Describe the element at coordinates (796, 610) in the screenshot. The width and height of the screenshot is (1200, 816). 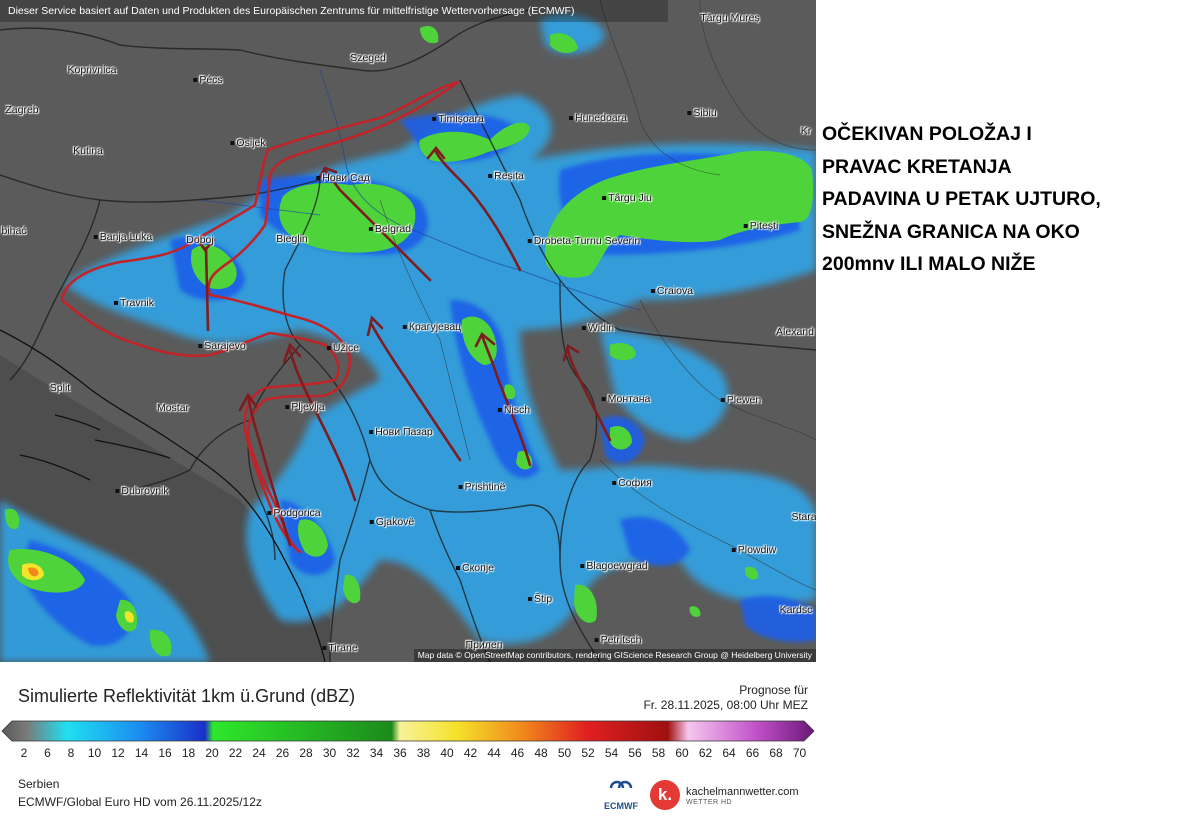
I see `city-name: Kardsc` at that location.